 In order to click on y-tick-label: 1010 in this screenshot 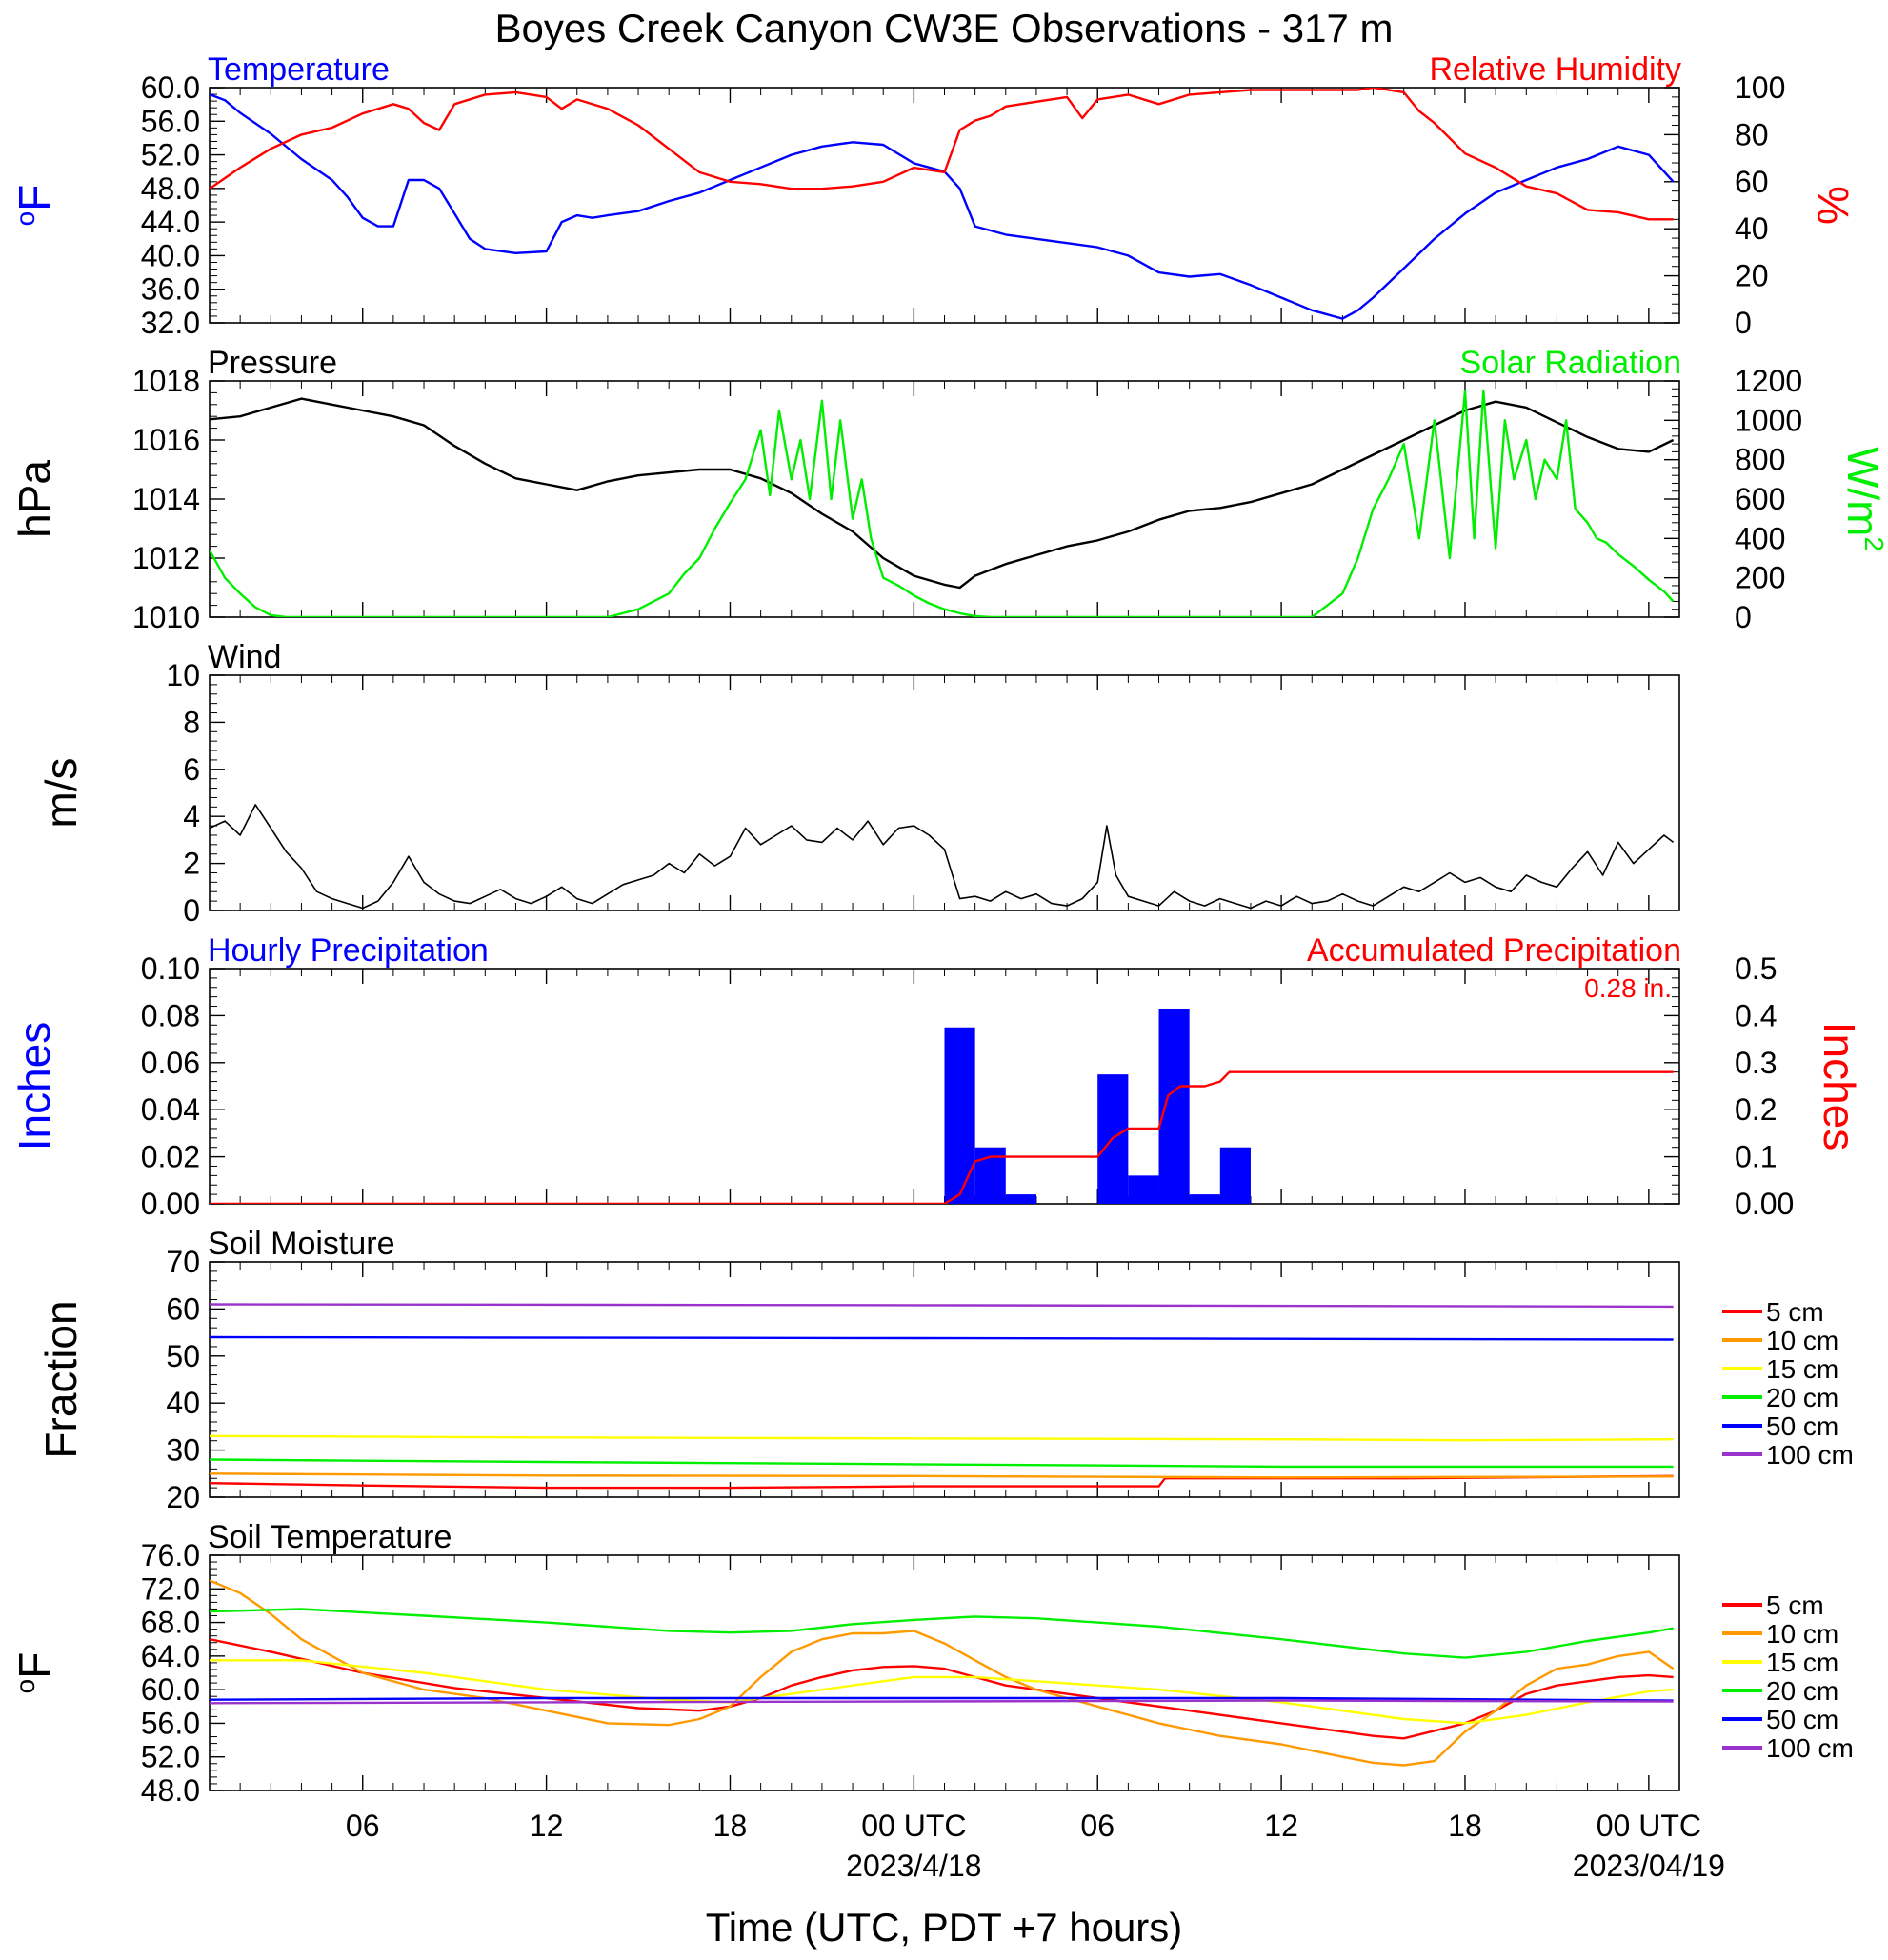, I will do `click(166, 617)`.